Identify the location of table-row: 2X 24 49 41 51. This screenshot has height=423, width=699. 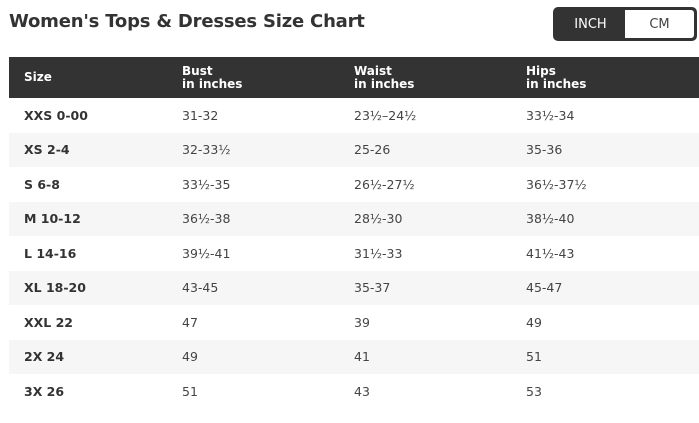
(354, 356).